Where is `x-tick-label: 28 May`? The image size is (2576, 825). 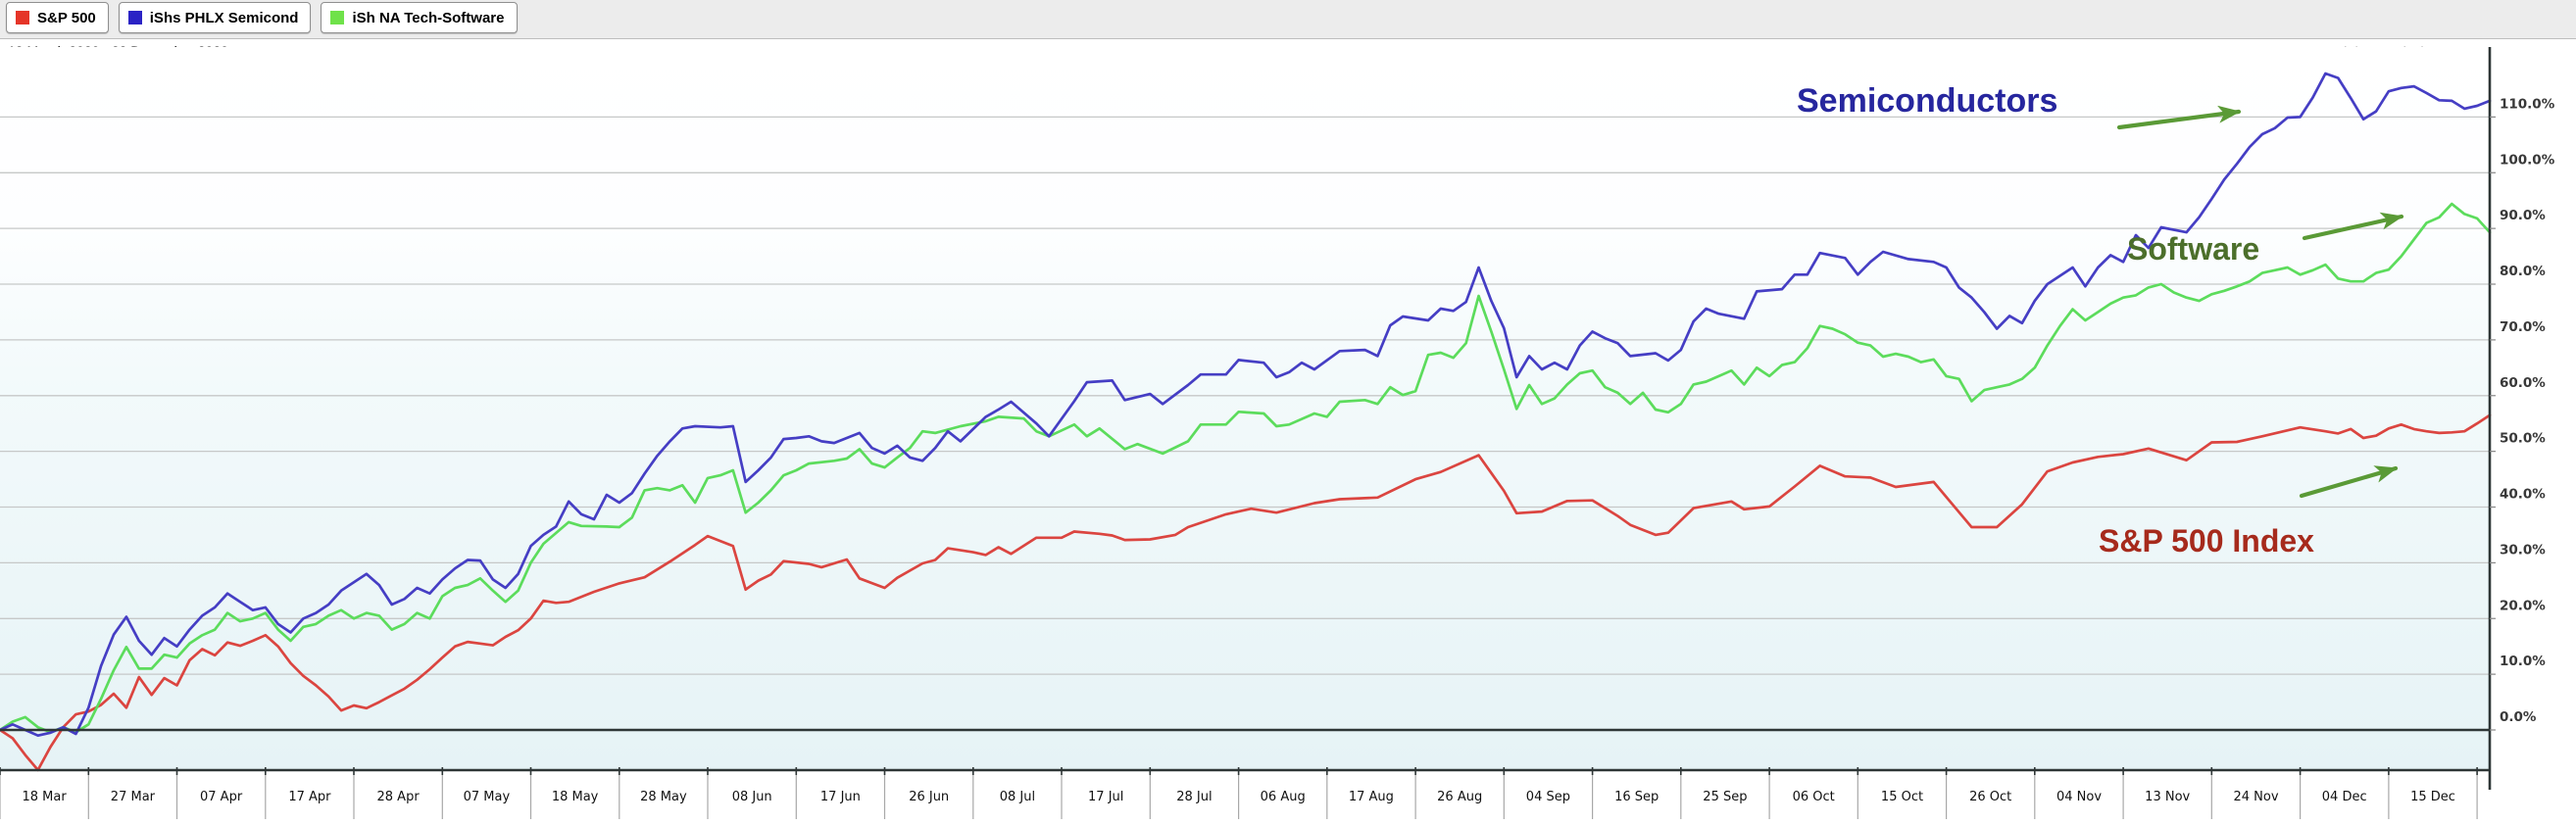 x-tick-label: 28 May is located at coordinates (663, 797).